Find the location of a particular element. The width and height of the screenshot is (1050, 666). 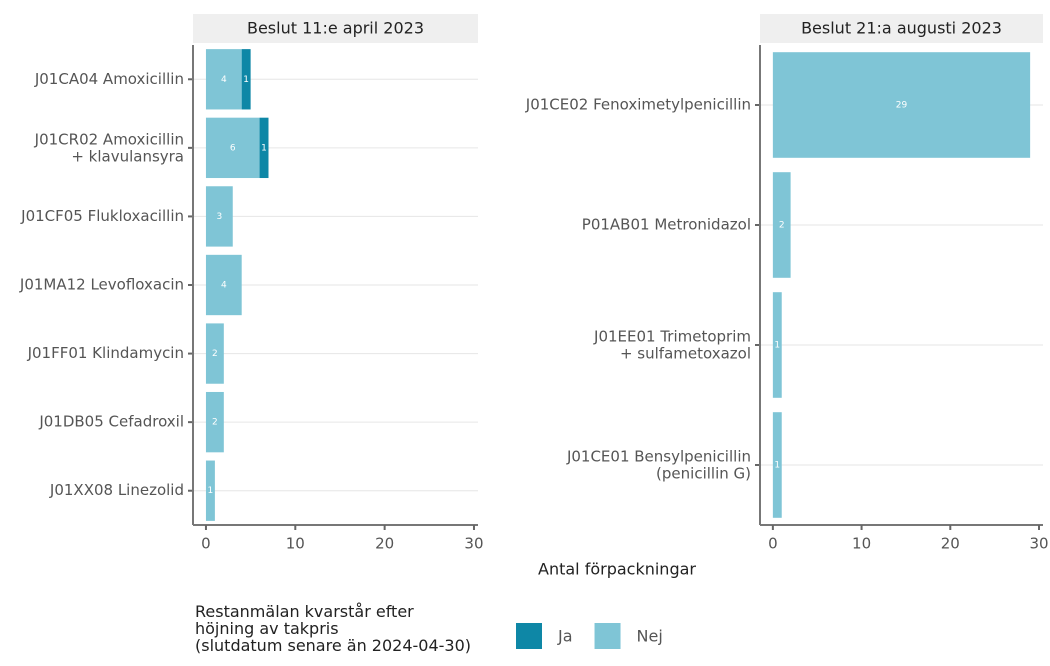

y-tick-label: J01EE01 Trimetoprim + sulfametoxazol is located at coordinates (672, 344).